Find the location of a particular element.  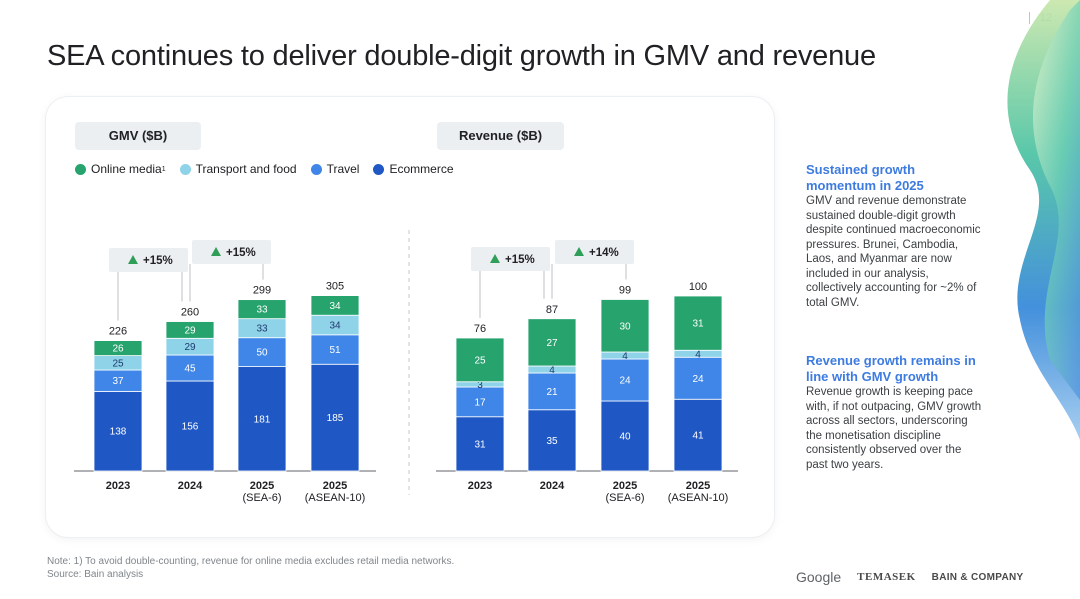

revenue-bar-travel-2024 is located at coordinates (552, 391).